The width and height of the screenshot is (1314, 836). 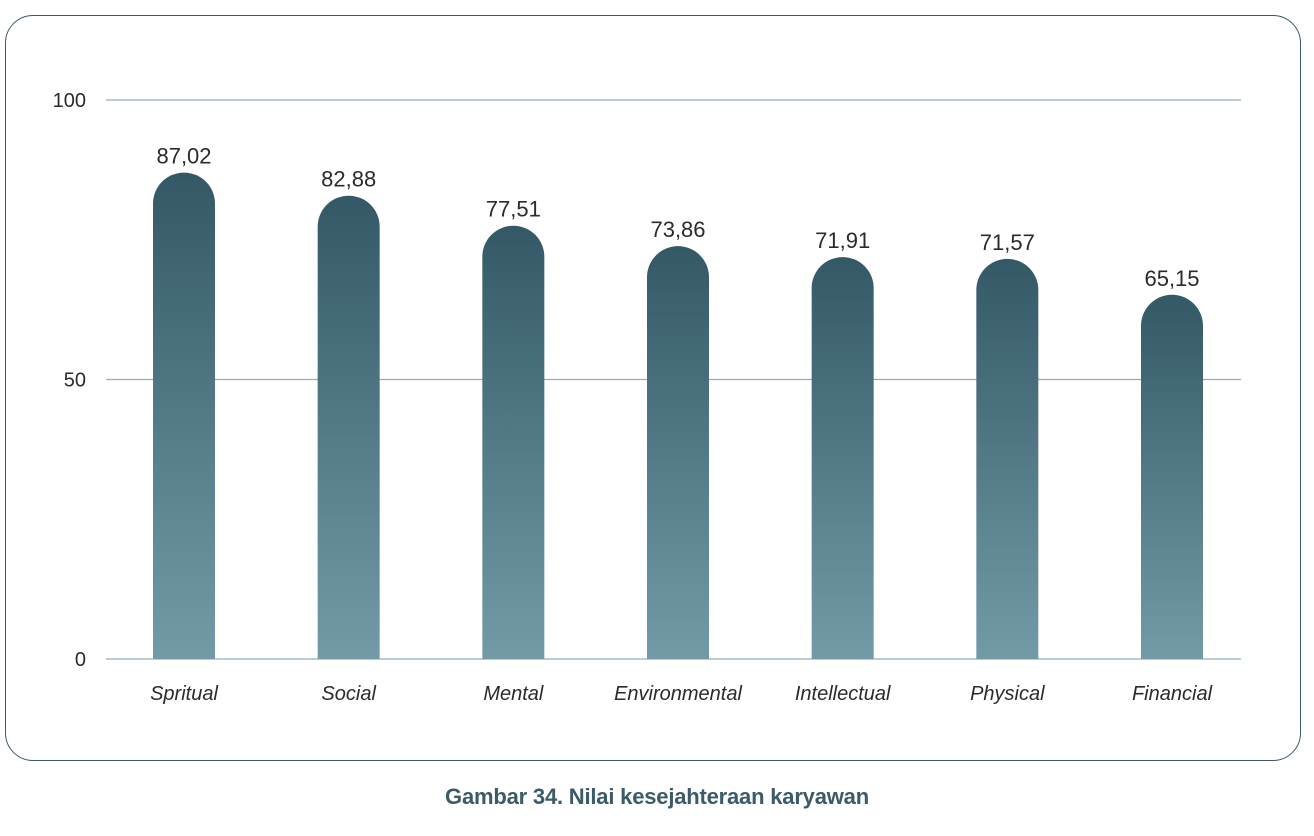 What do you see at coordinates (1007, 458) in the screenshot?
I see `bar-physical` at bounding box center [1007, 458].